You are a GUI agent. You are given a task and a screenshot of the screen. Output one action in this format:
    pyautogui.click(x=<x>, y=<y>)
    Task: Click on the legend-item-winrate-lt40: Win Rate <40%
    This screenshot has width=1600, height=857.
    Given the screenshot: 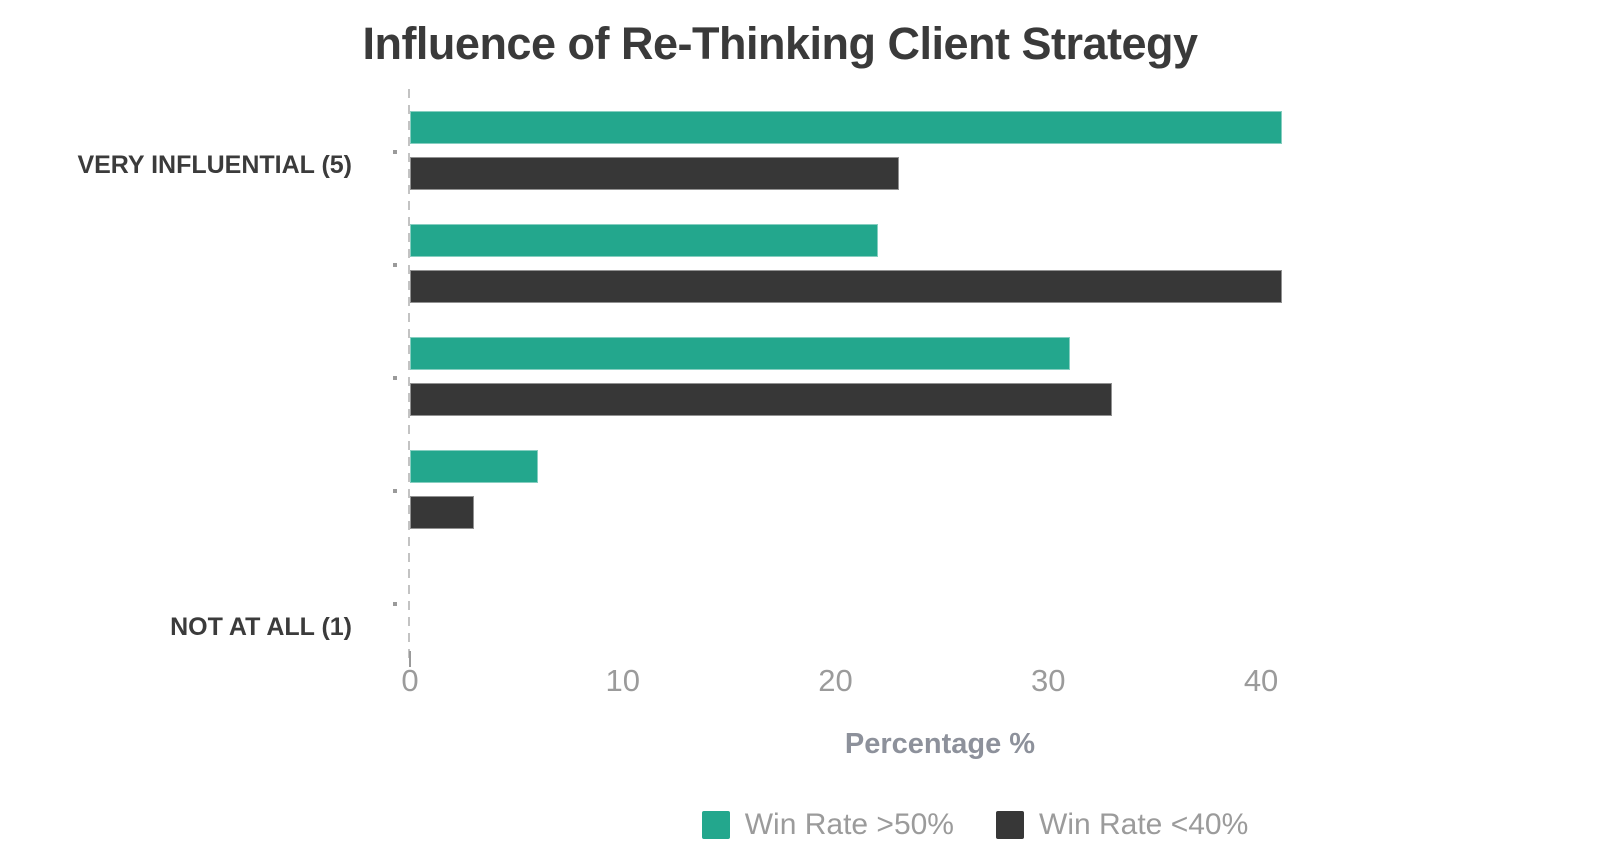 What is the action you would take?
    pyautogui.click(x=1122, y=825)
    